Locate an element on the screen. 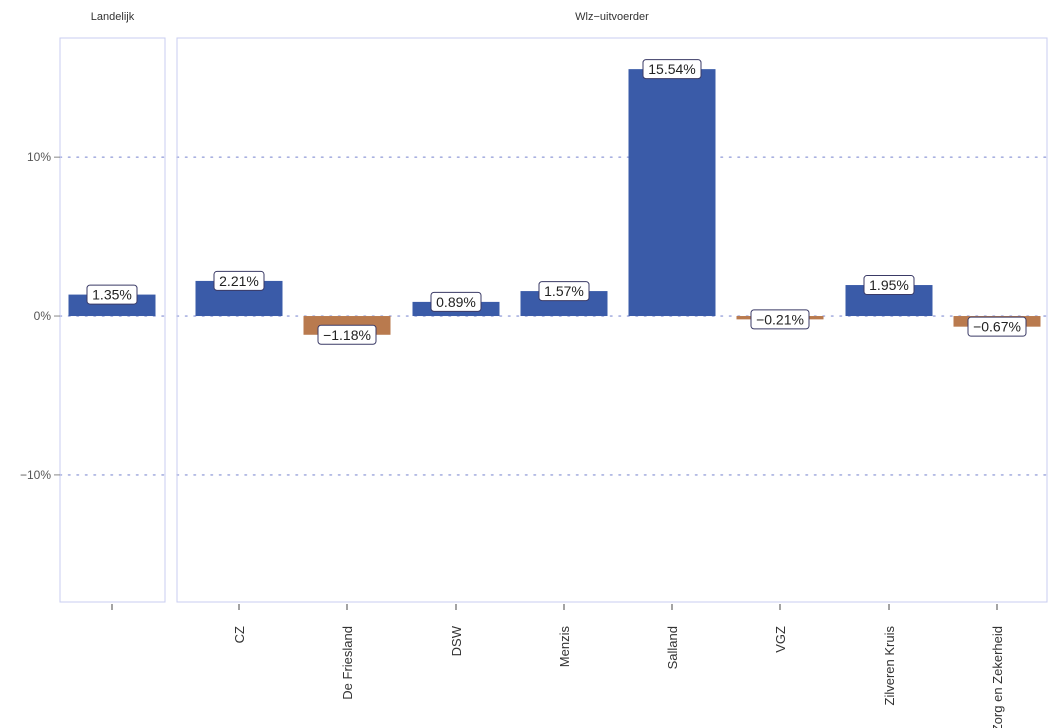  y-tick-label: 10% is located at coordinates (39, 157).